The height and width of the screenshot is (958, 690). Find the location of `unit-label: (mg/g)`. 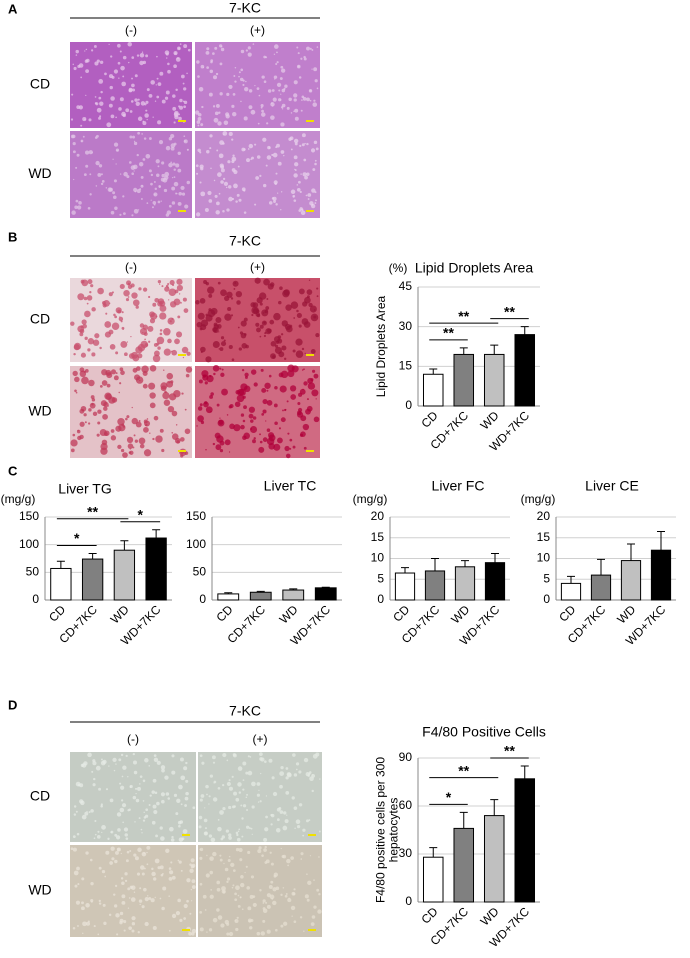

unit-label: (mg/g) is located at coordinates (18, 499).